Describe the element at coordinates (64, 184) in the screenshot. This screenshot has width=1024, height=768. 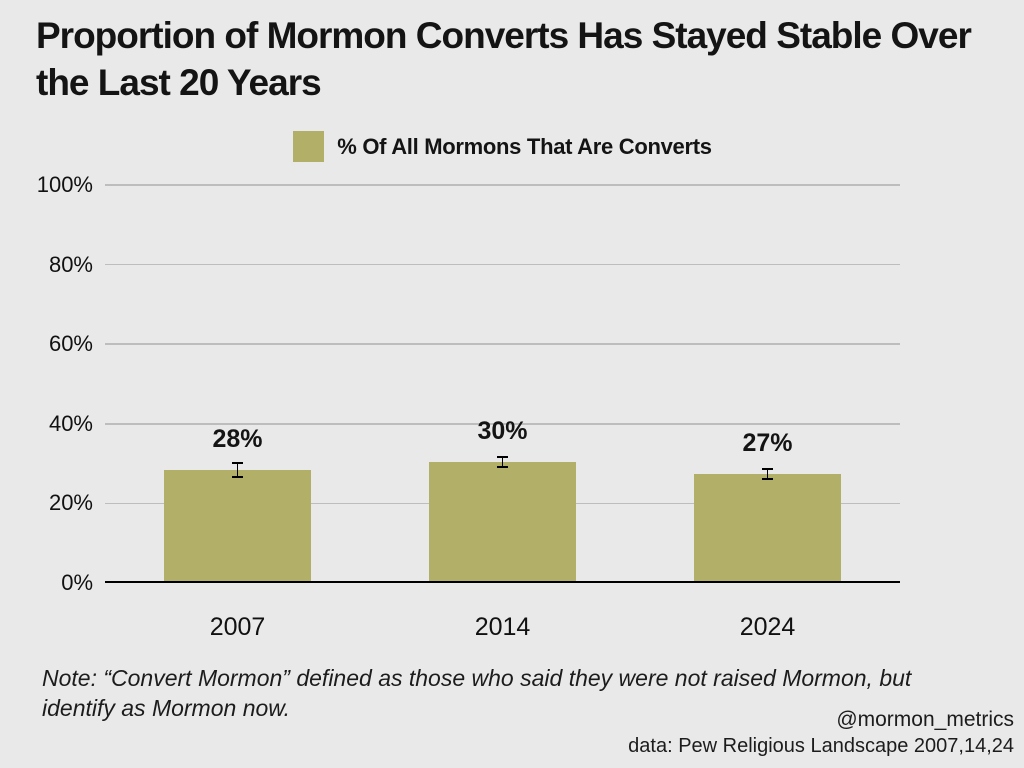
I see `y-axis-tick-label: 100%` at that location.